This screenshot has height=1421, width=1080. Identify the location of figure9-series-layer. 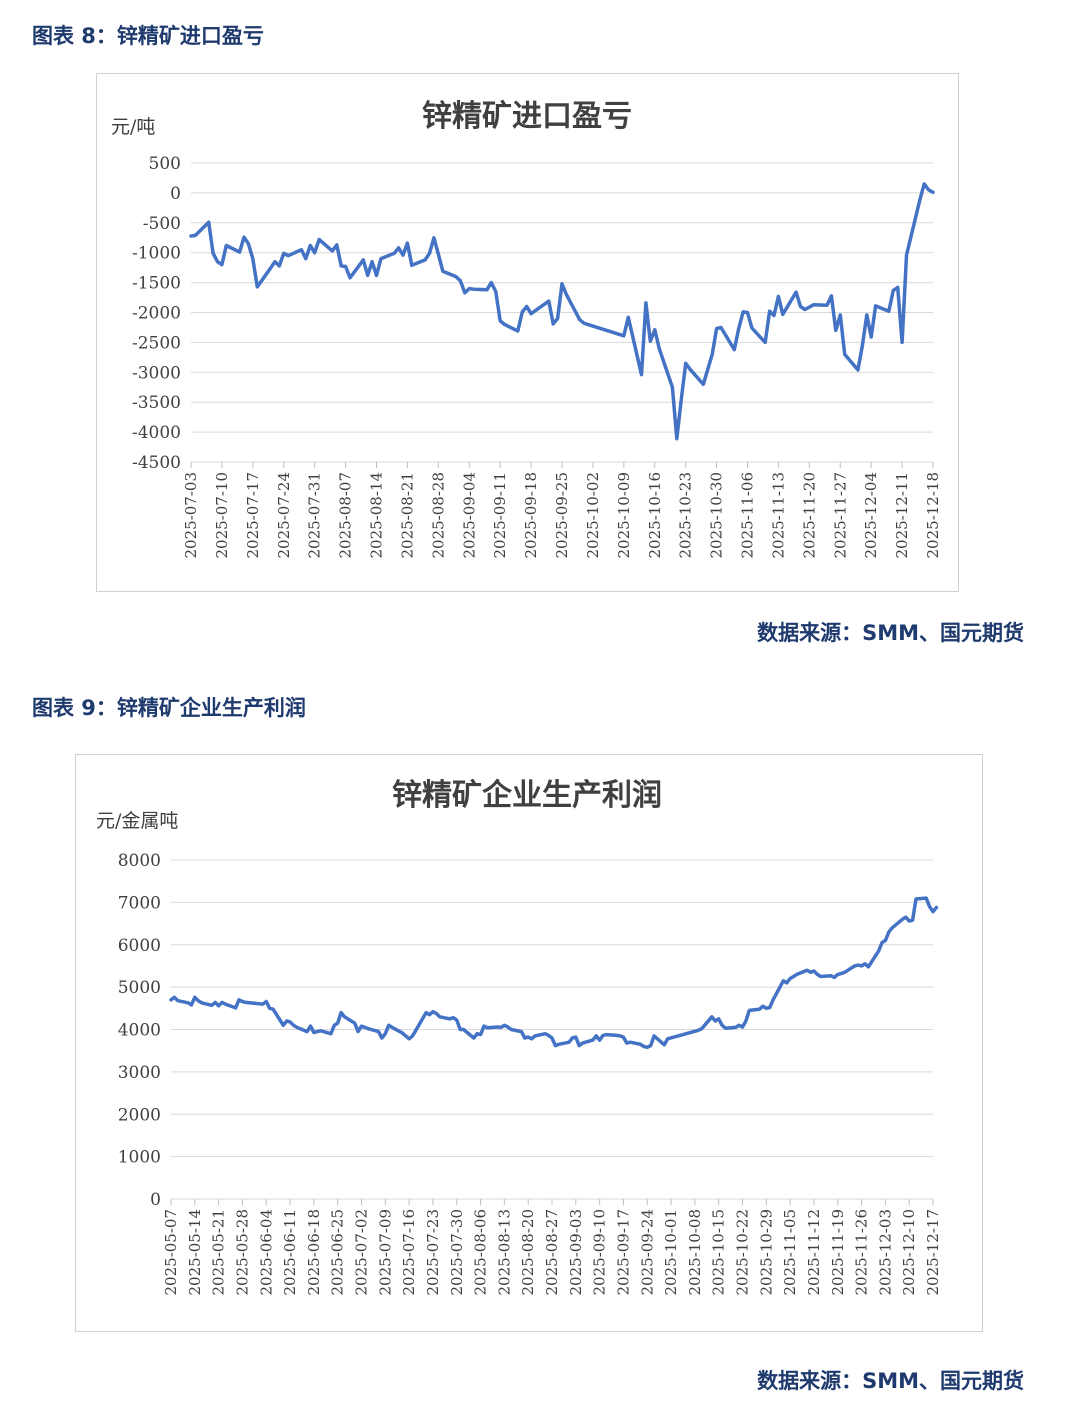
(554, 973).